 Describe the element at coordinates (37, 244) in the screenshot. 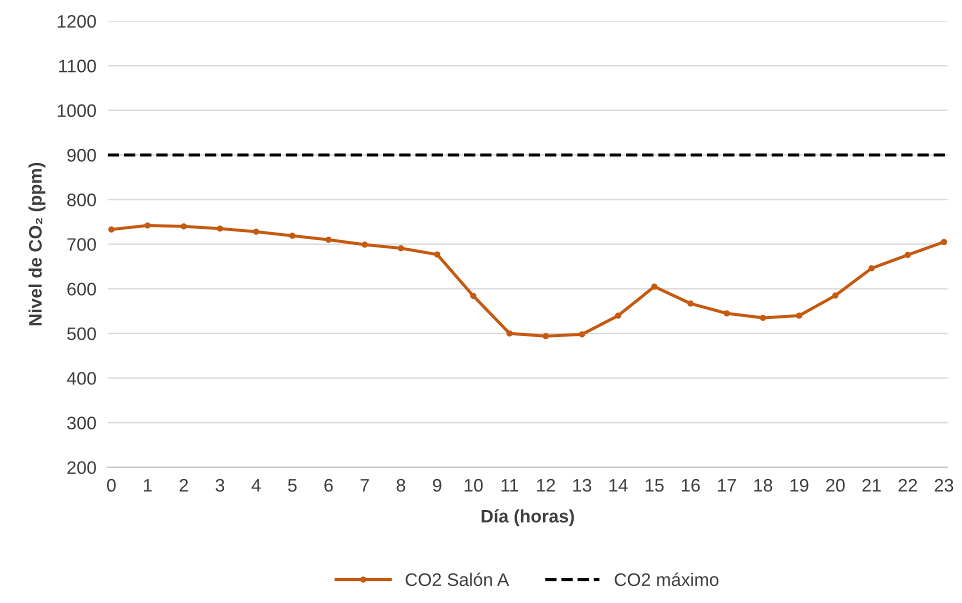

I see `y-axis-title: Nivel de CO₂ (ppm)` at that location.